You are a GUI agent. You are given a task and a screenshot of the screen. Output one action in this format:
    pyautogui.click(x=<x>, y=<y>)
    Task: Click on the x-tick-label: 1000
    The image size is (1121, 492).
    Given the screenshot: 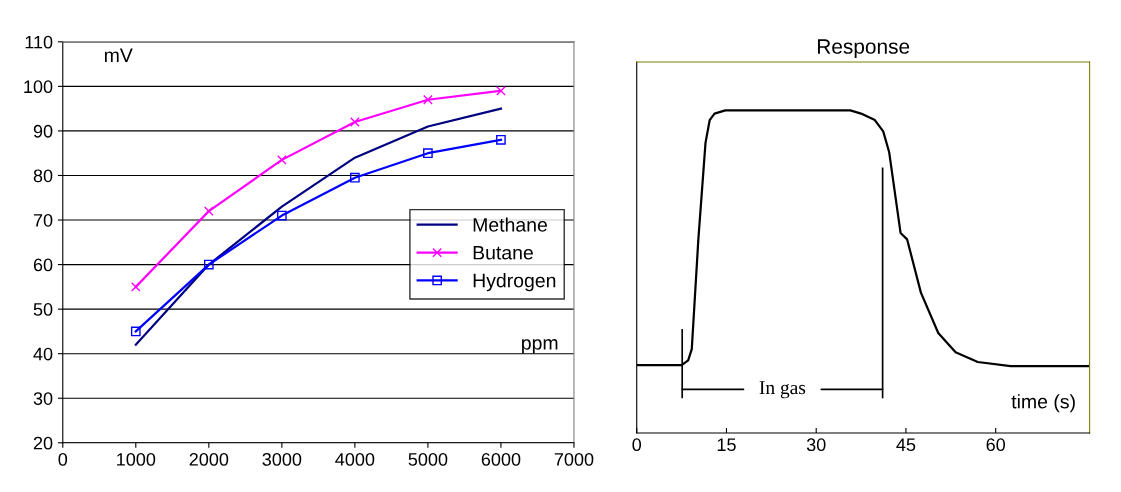 What is the action you would take?
    pyautogui.click(x=136, y=459)
    